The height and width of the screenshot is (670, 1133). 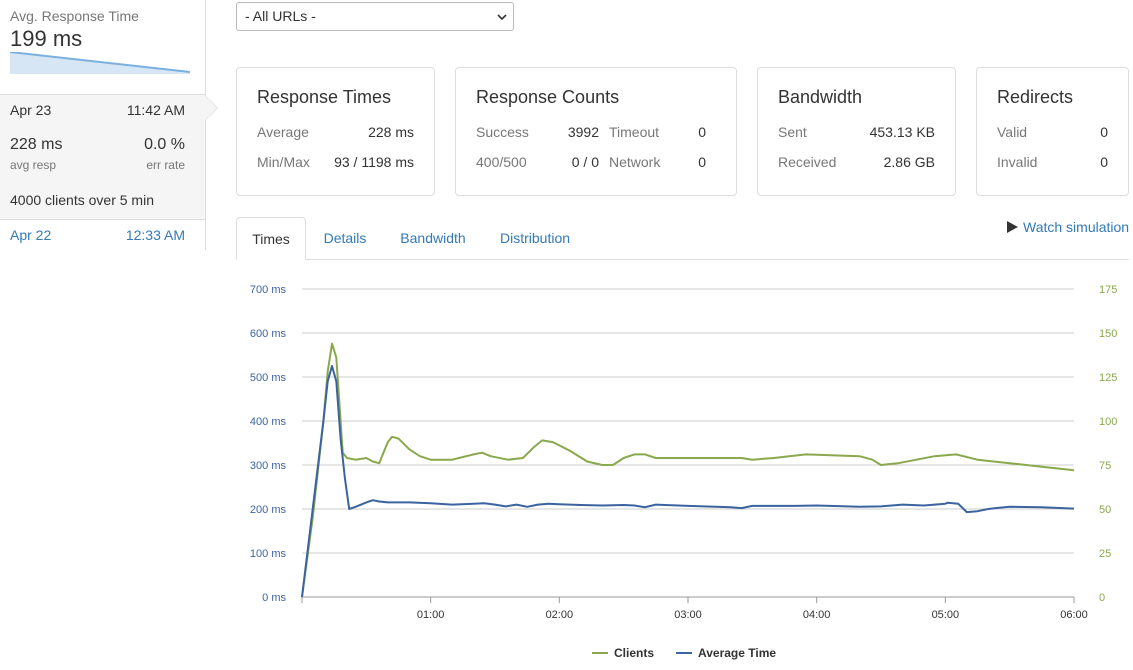 I want to click on run-duration-min: 5, so click(x=123, y=200).